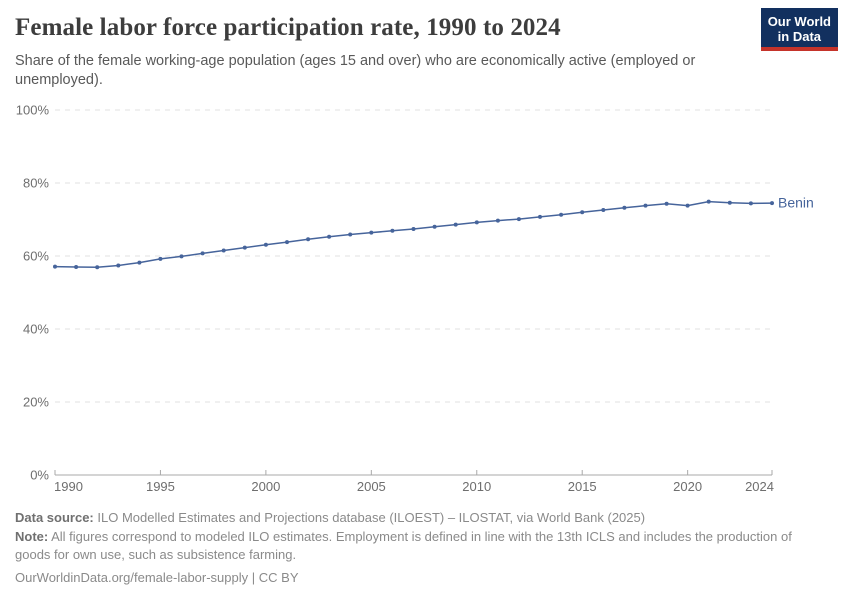 The height and width of the screenshot is (600, 850). What do you see at coordinates (687, 486) in the screenshot?
I see `x-tick-label: 2020` at bounding box center [687, 486].